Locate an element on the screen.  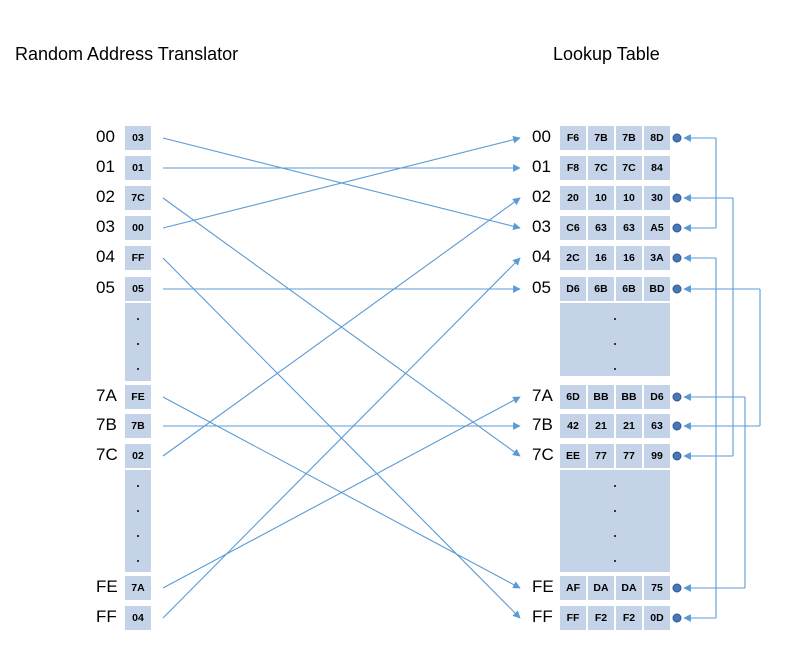
lookup-byte-cell: 99 is located at coordinates (657, 456).